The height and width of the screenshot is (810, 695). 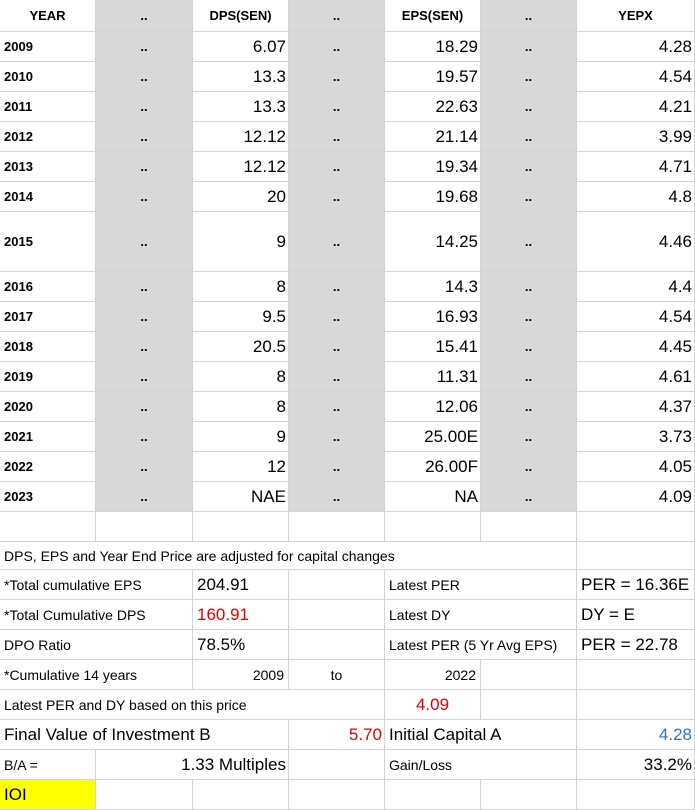 What do you see at coordinates (636, 645) in the screenshot?
I see `latest-per-5yr-value: PER = 22.78` at bounding box center [636, 645].